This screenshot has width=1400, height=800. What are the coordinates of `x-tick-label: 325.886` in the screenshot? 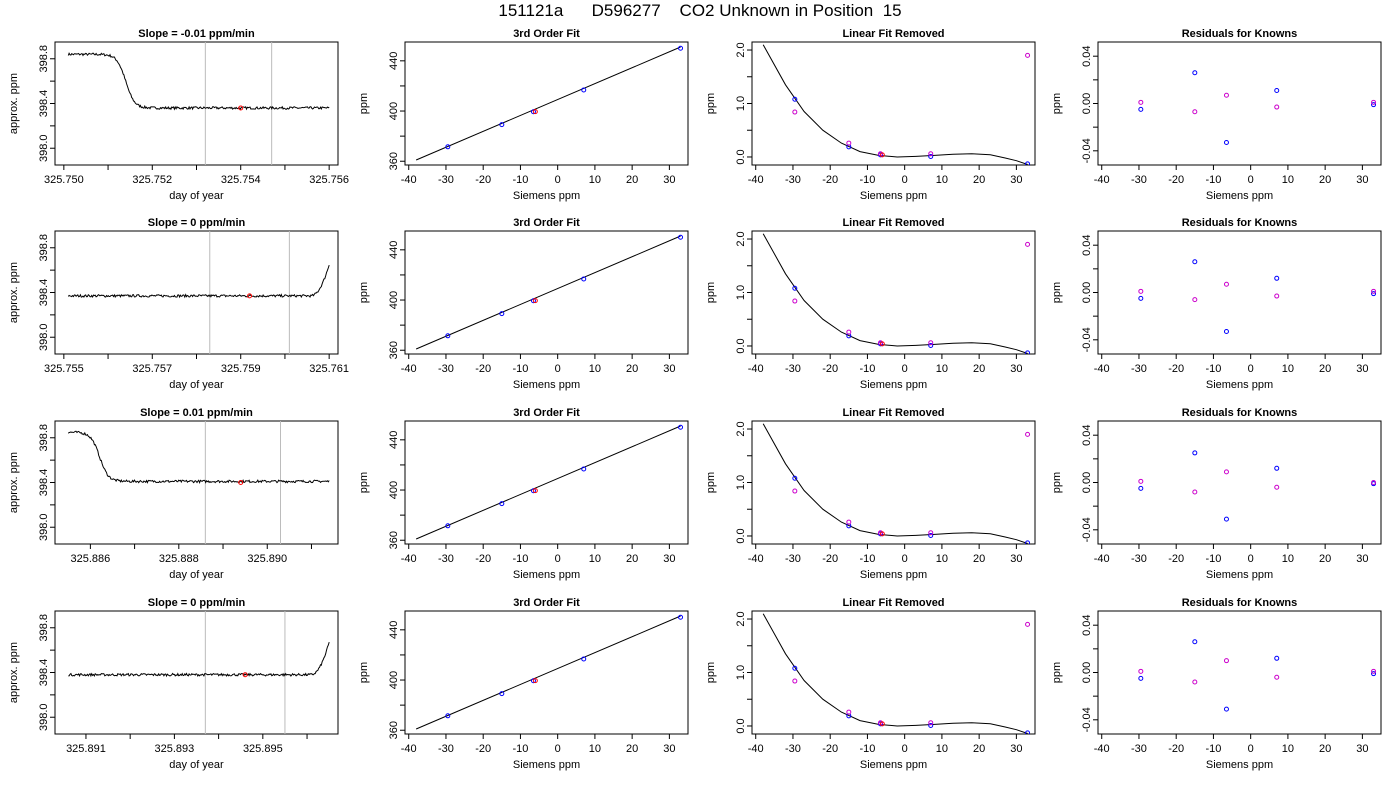 It's located at (90, 559).